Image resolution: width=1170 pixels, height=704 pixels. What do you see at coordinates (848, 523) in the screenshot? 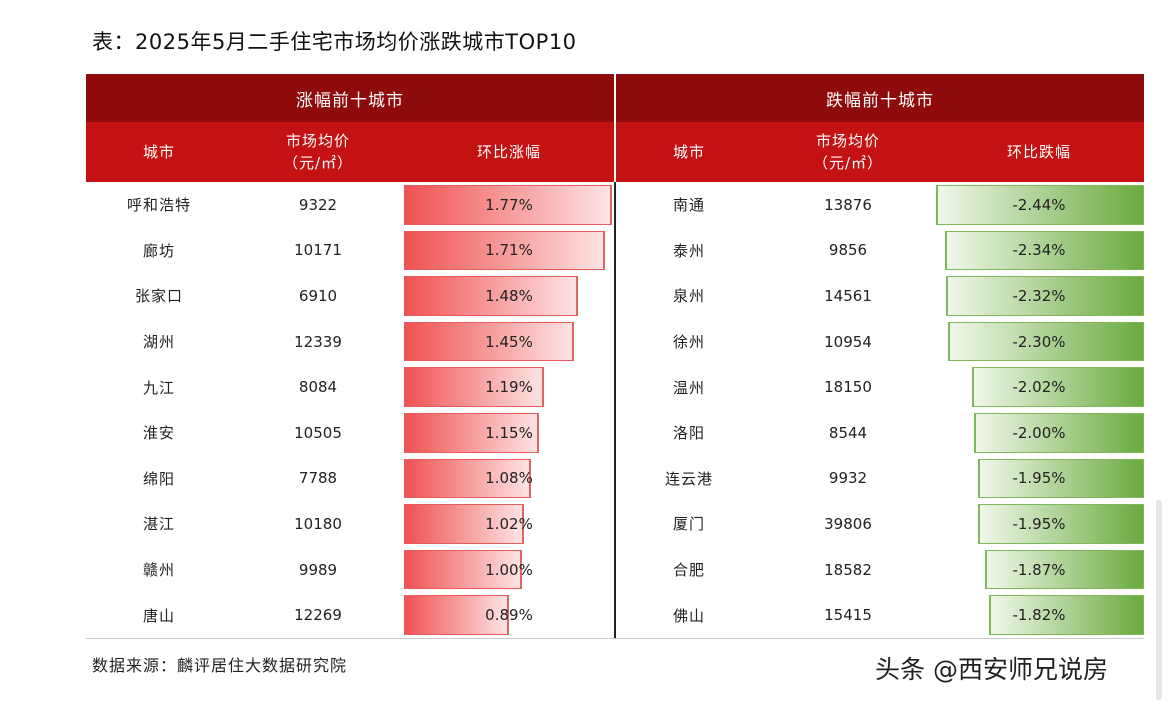
I see `fall-price-cell: 39806` at bounding box center [848, 523].